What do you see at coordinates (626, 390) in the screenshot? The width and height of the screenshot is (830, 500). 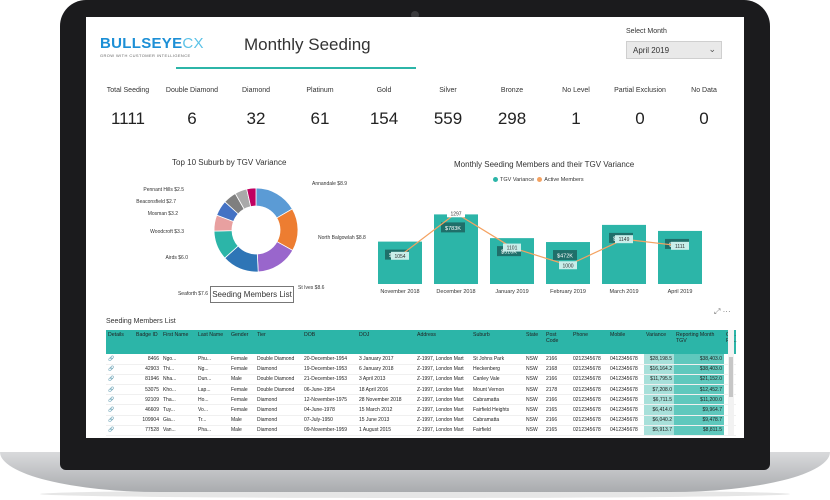 I see `table-cell: 0412345678` at bounding box center [626, 390].